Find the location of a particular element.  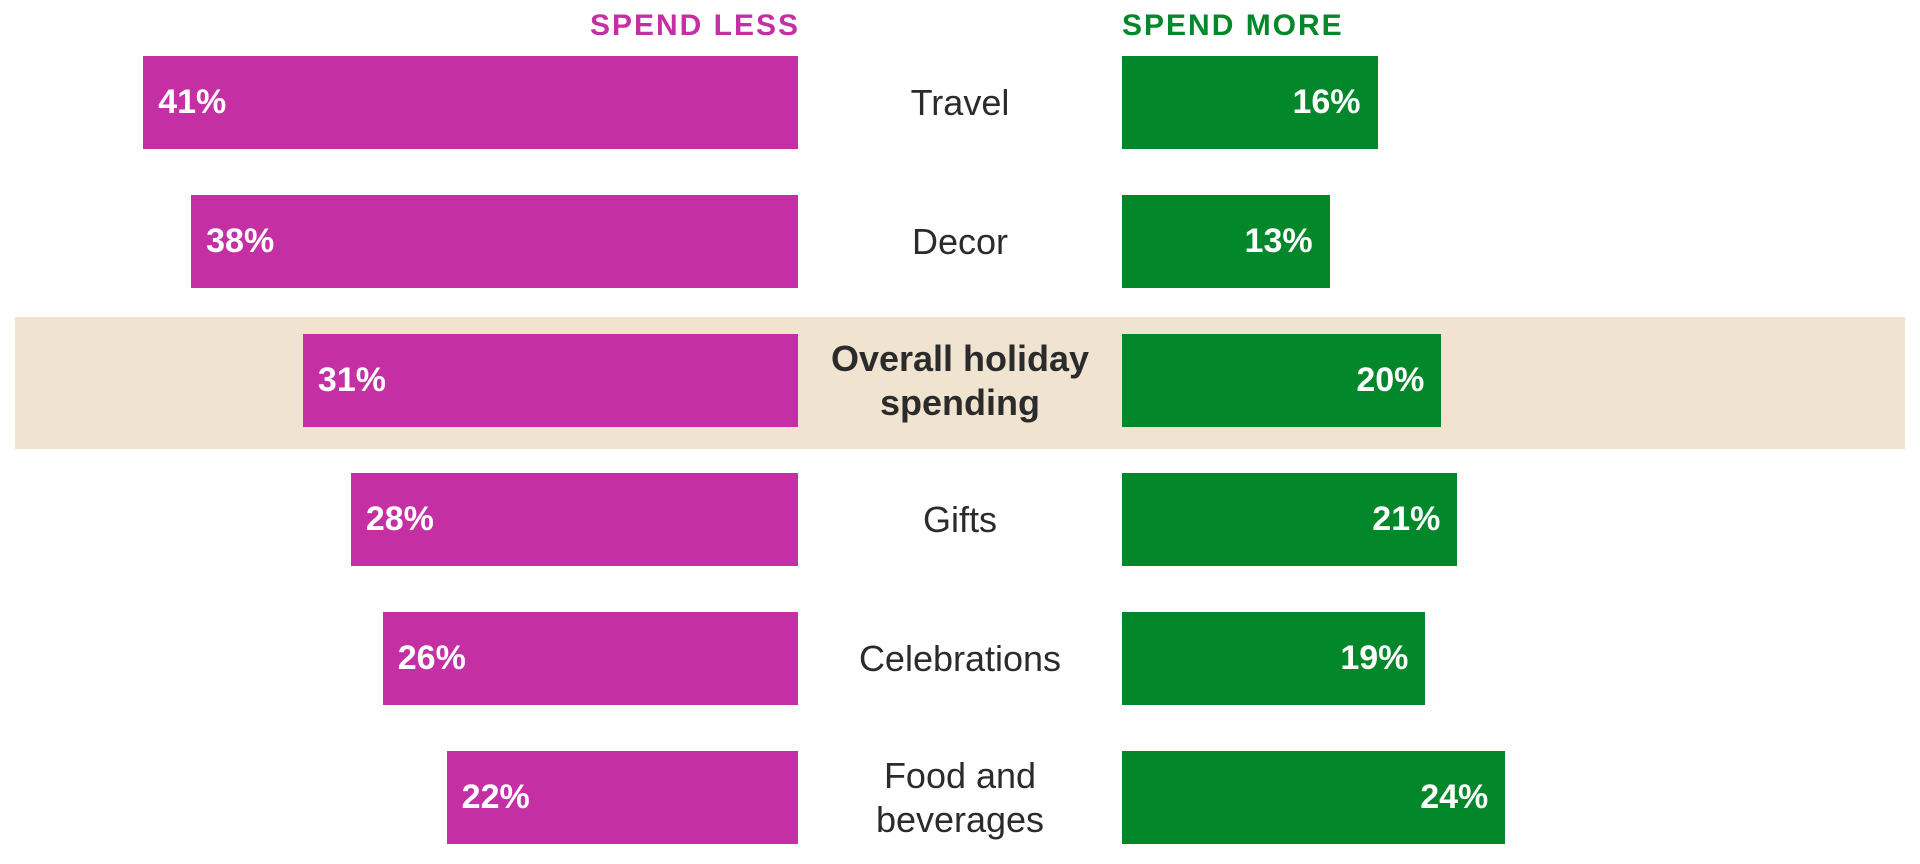

category-label-text: Decor is located at coordinates (960, 242).